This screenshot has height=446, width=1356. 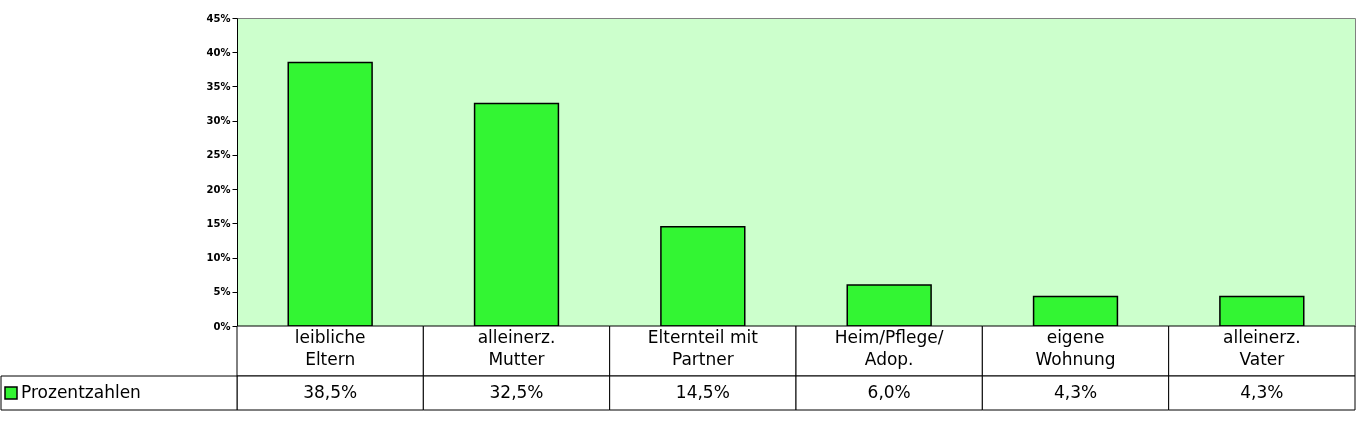 I want to click on y-tick-label: 40%, so click(x=218, y=52).